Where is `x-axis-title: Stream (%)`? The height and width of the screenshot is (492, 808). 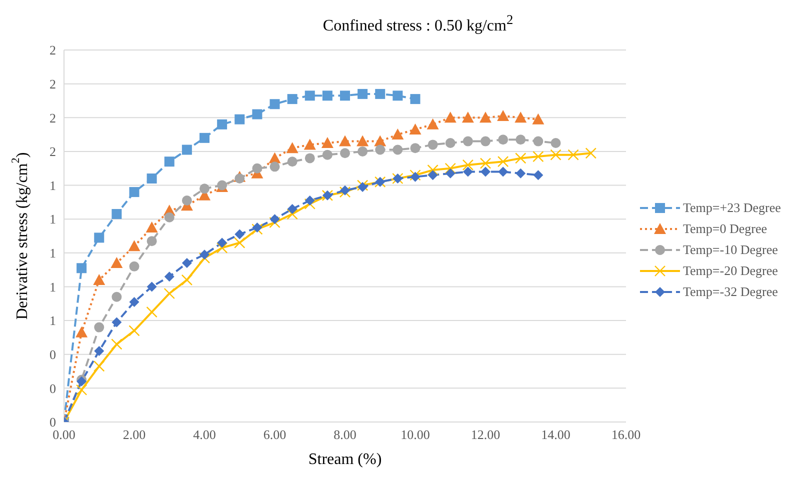 x-axis-title: Stream (%) is located at coordinates (345, 459).